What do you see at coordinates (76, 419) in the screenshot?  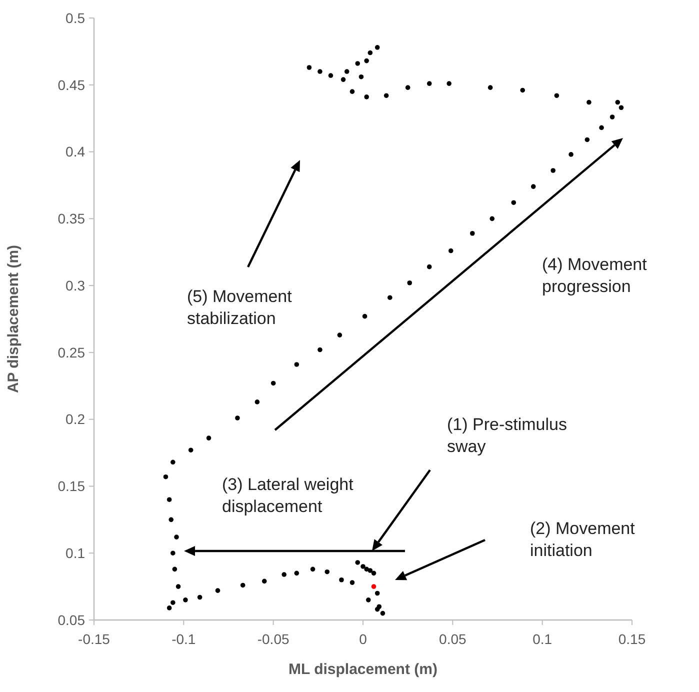 I see `y-tick-label: 0.2` at bounding box center [76, 419].